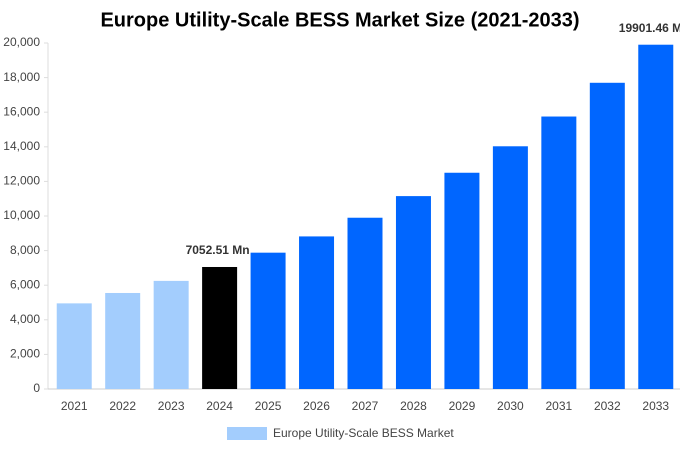 This screenshot has height=450, width=680. I want to click on value-label: 19901.46 Mn, so click(649, 28).